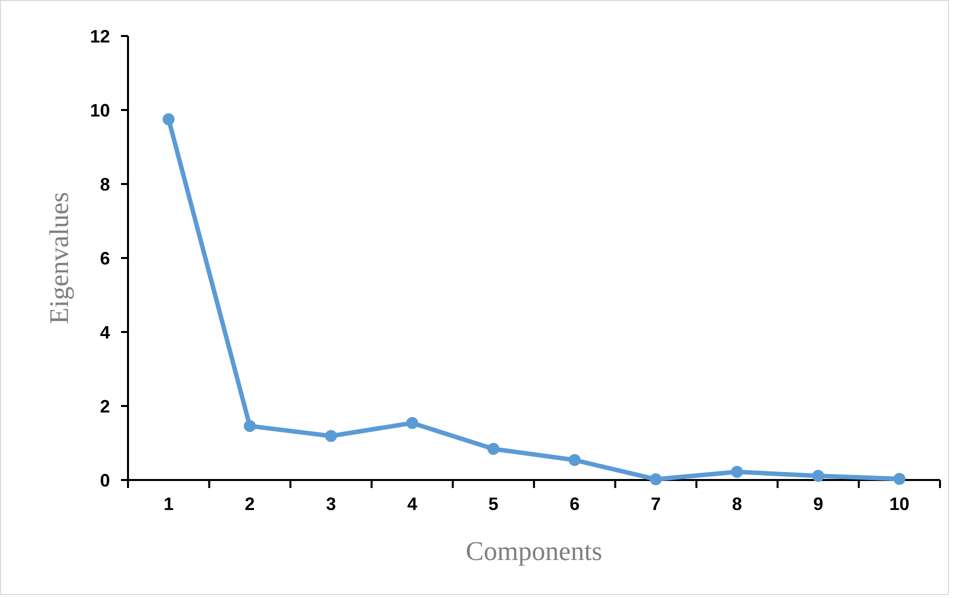  What do you see at coordinates (249, 504) in the screenshot?
I see `x-tick-label: 2` at bounding box center [249, 504].